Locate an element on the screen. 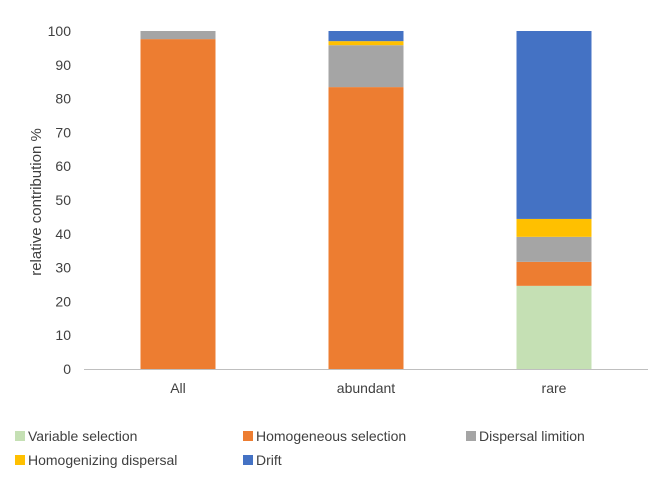 Image resolution: width=661 pixels, height=485 pixels. bar-segment-abundant-homogenizing-dispersal is located at coordinates (366, 43).